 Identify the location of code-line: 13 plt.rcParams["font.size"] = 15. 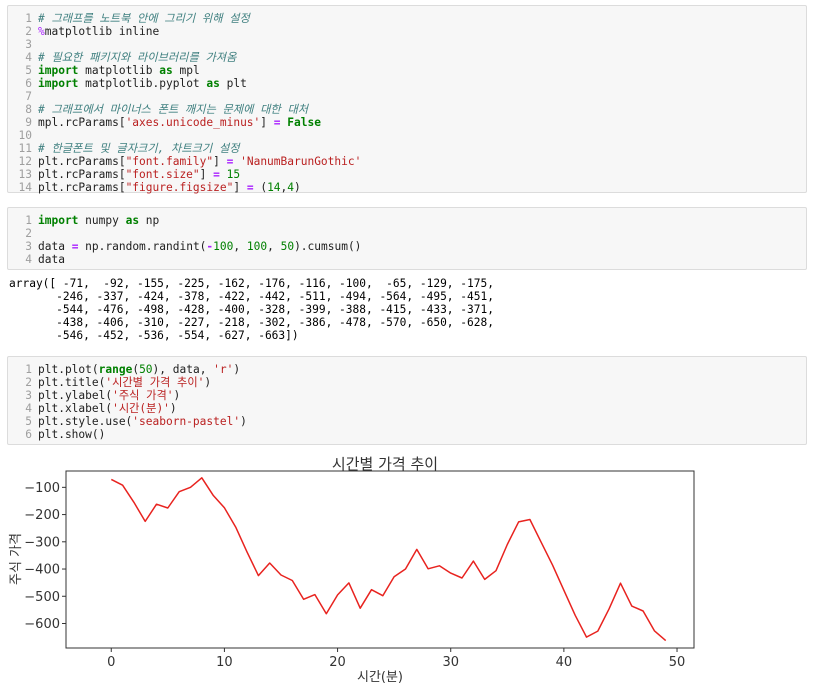
(407, 174).